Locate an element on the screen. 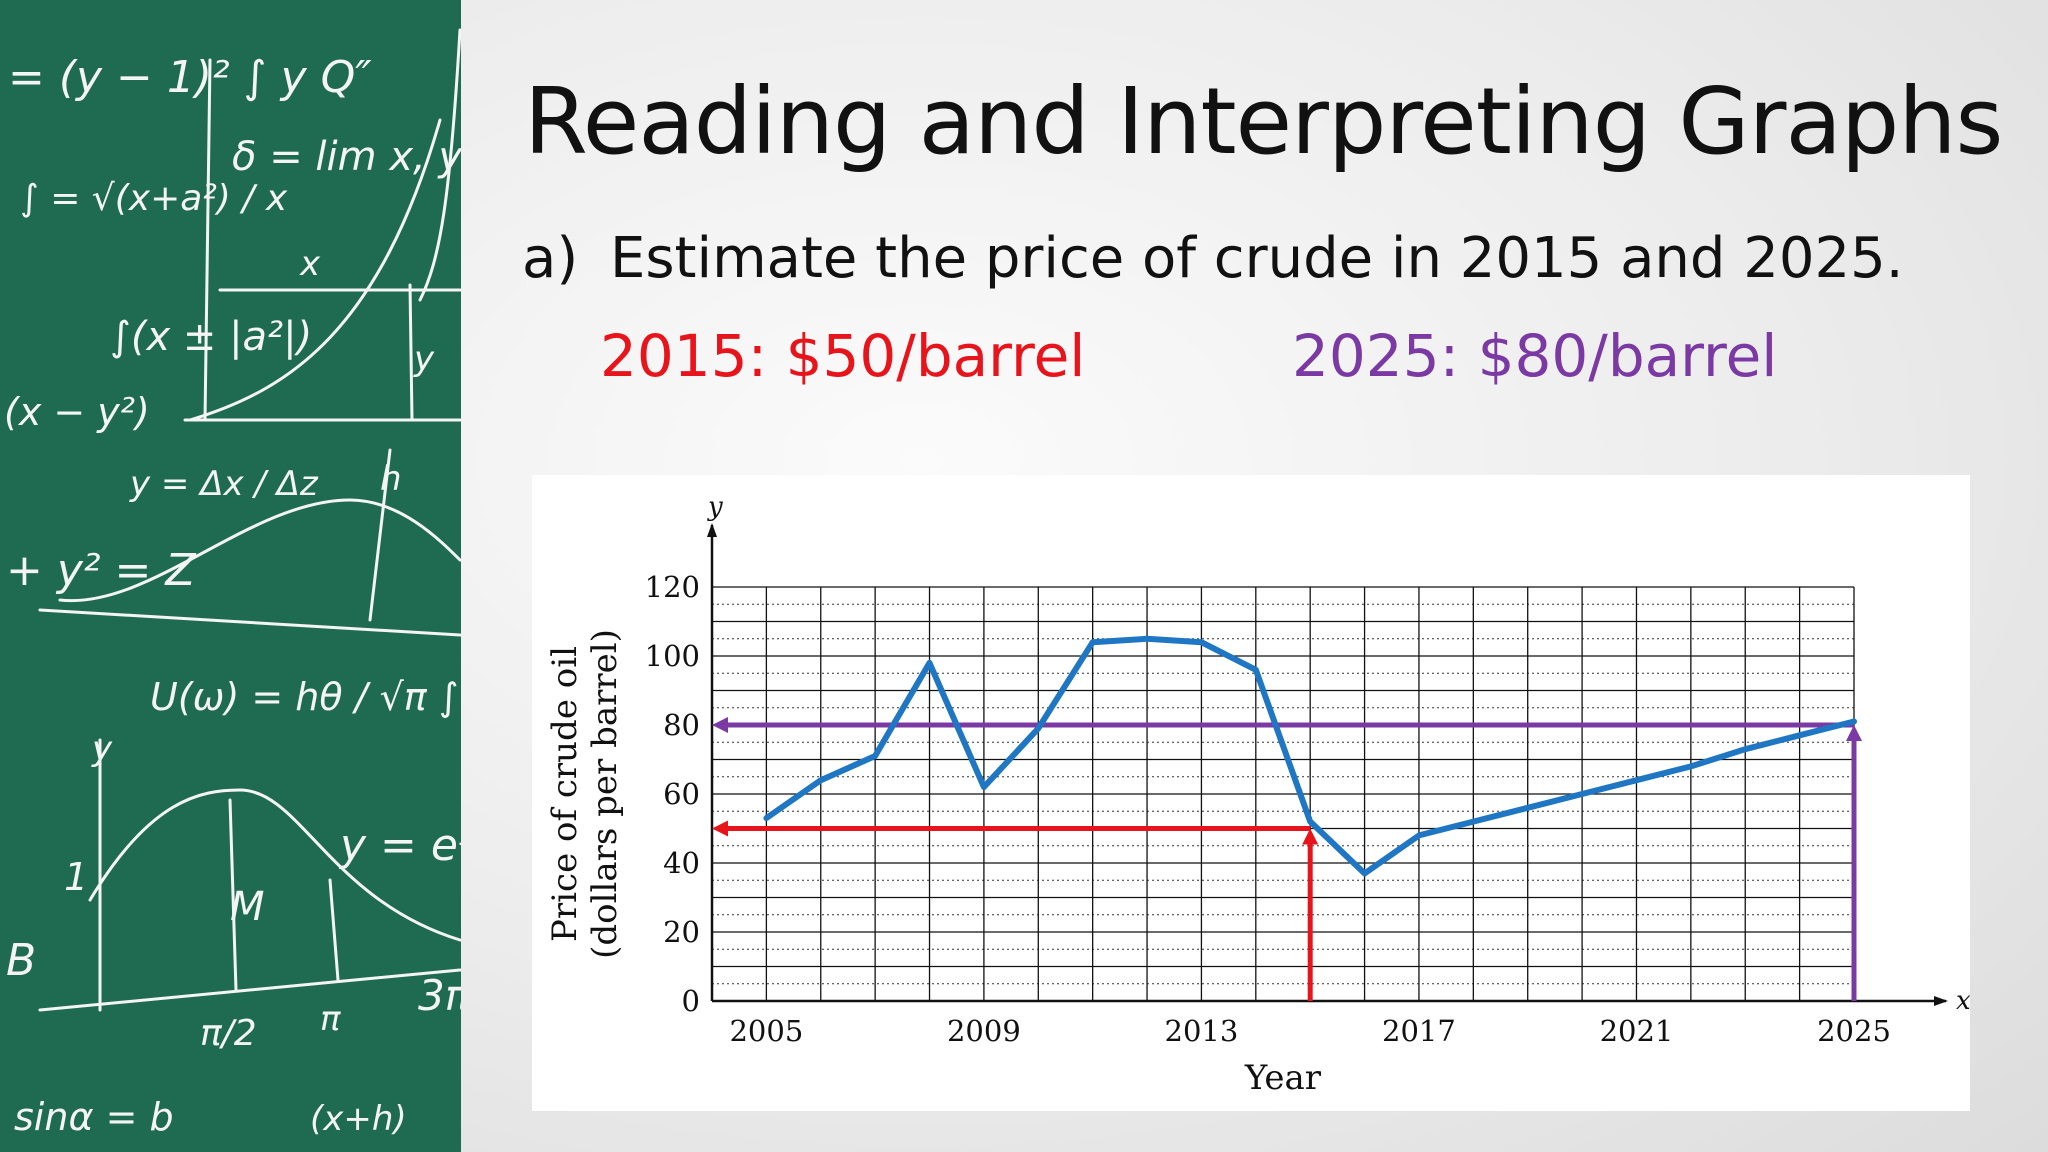 The width and height of the screenshot is (2048, 1152). slide-title: Reading and Interpreting Graphs is located at coordinates (1263, 121).